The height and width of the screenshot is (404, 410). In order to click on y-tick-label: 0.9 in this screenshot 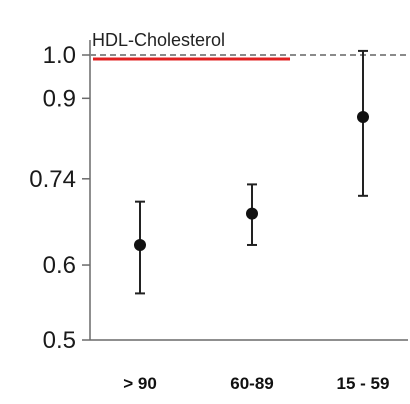, I will do `click(59, 98)`.